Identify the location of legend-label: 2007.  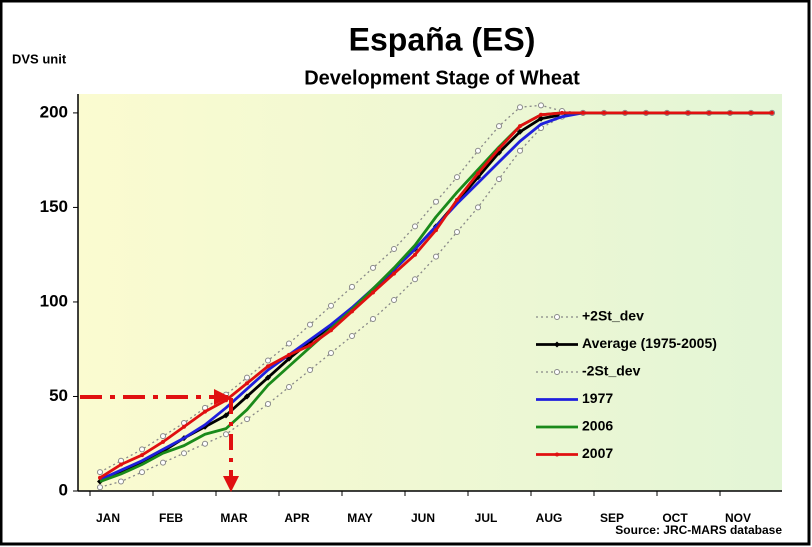
(597, 453).